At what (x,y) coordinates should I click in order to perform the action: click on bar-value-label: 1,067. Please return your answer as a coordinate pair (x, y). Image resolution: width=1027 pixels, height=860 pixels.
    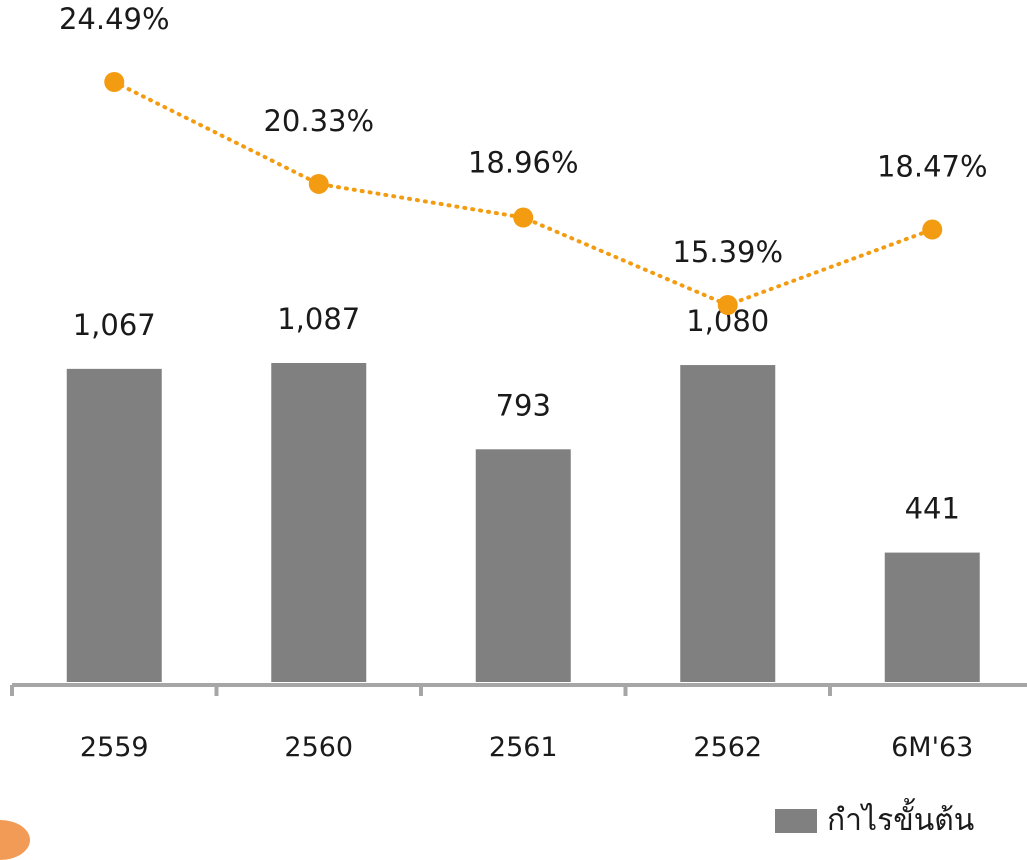
    Looking at the image, I should click on (114, 325).